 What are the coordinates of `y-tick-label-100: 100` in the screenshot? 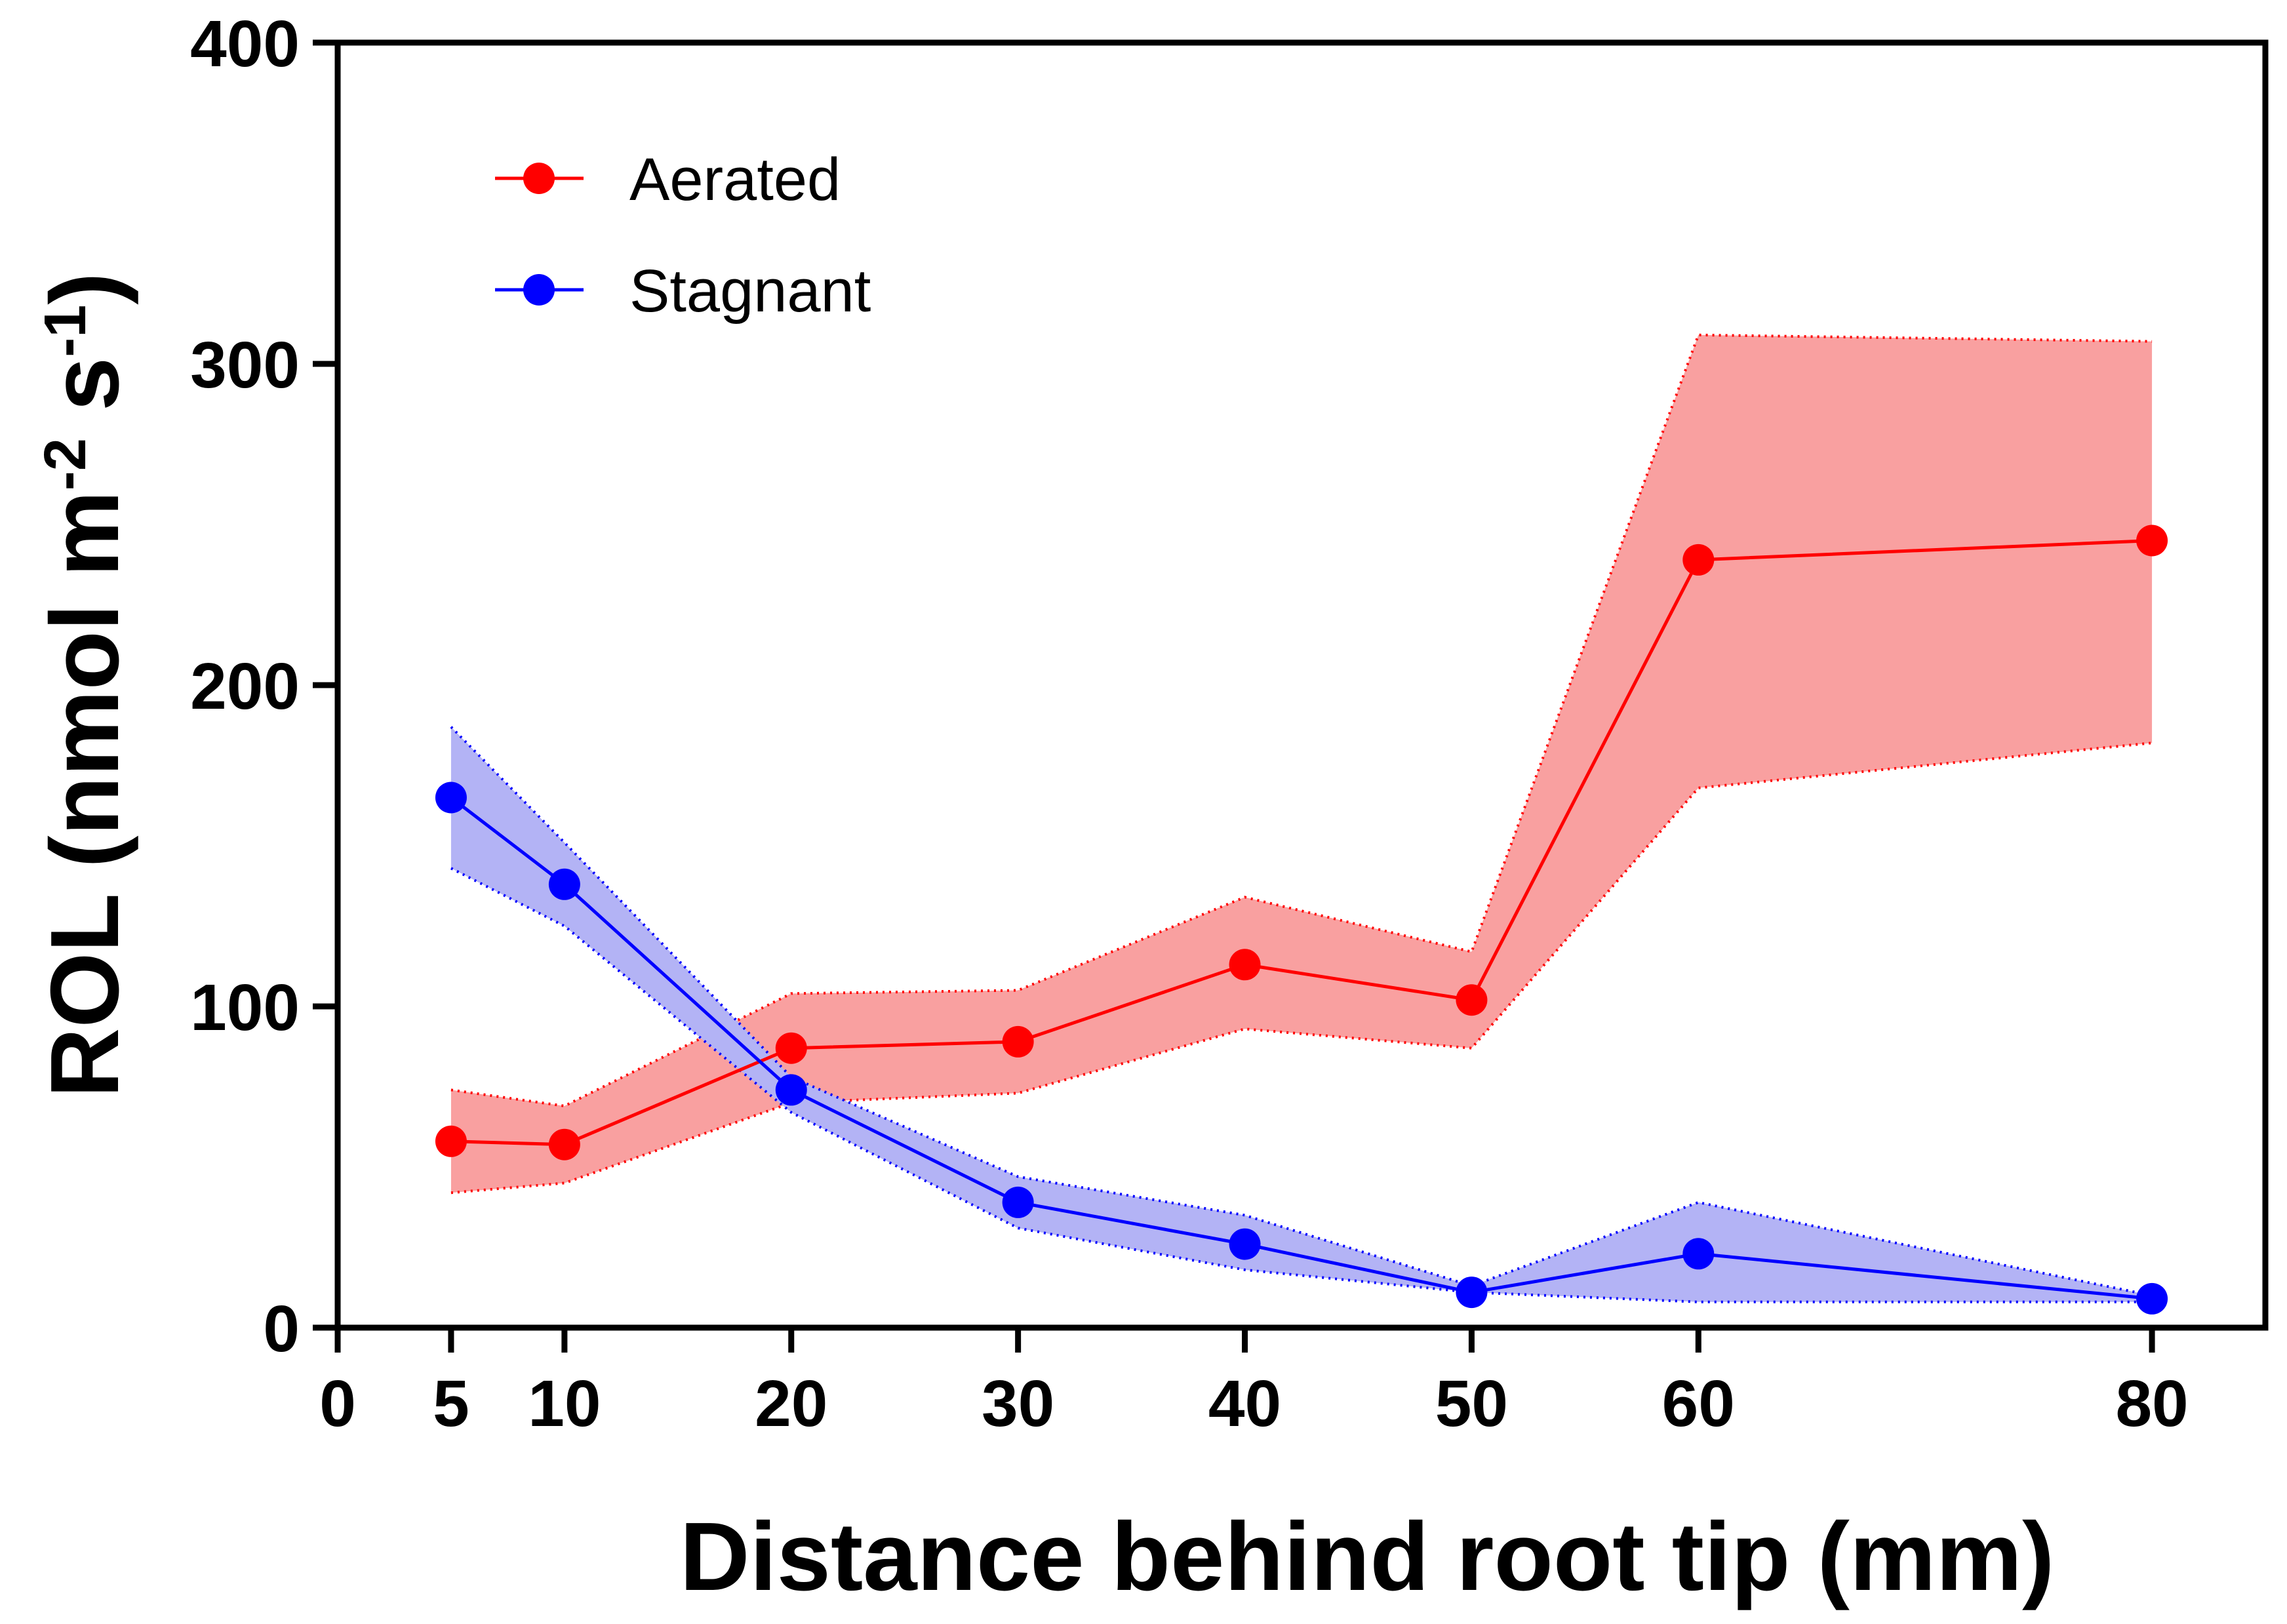 It's located at (245, 1007).